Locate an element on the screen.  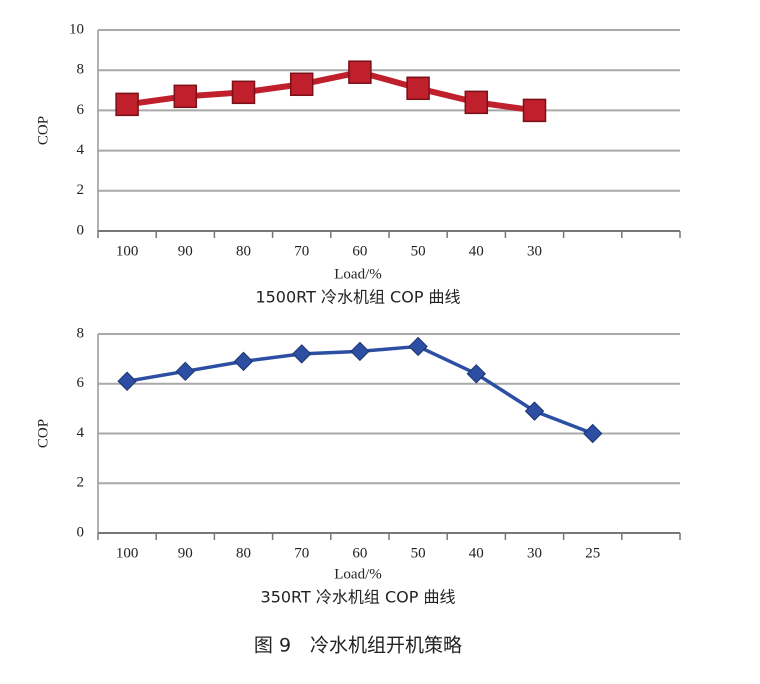
figure-caption: 图 9 冷水机组开机策略 is located at coordinates (358, 646).